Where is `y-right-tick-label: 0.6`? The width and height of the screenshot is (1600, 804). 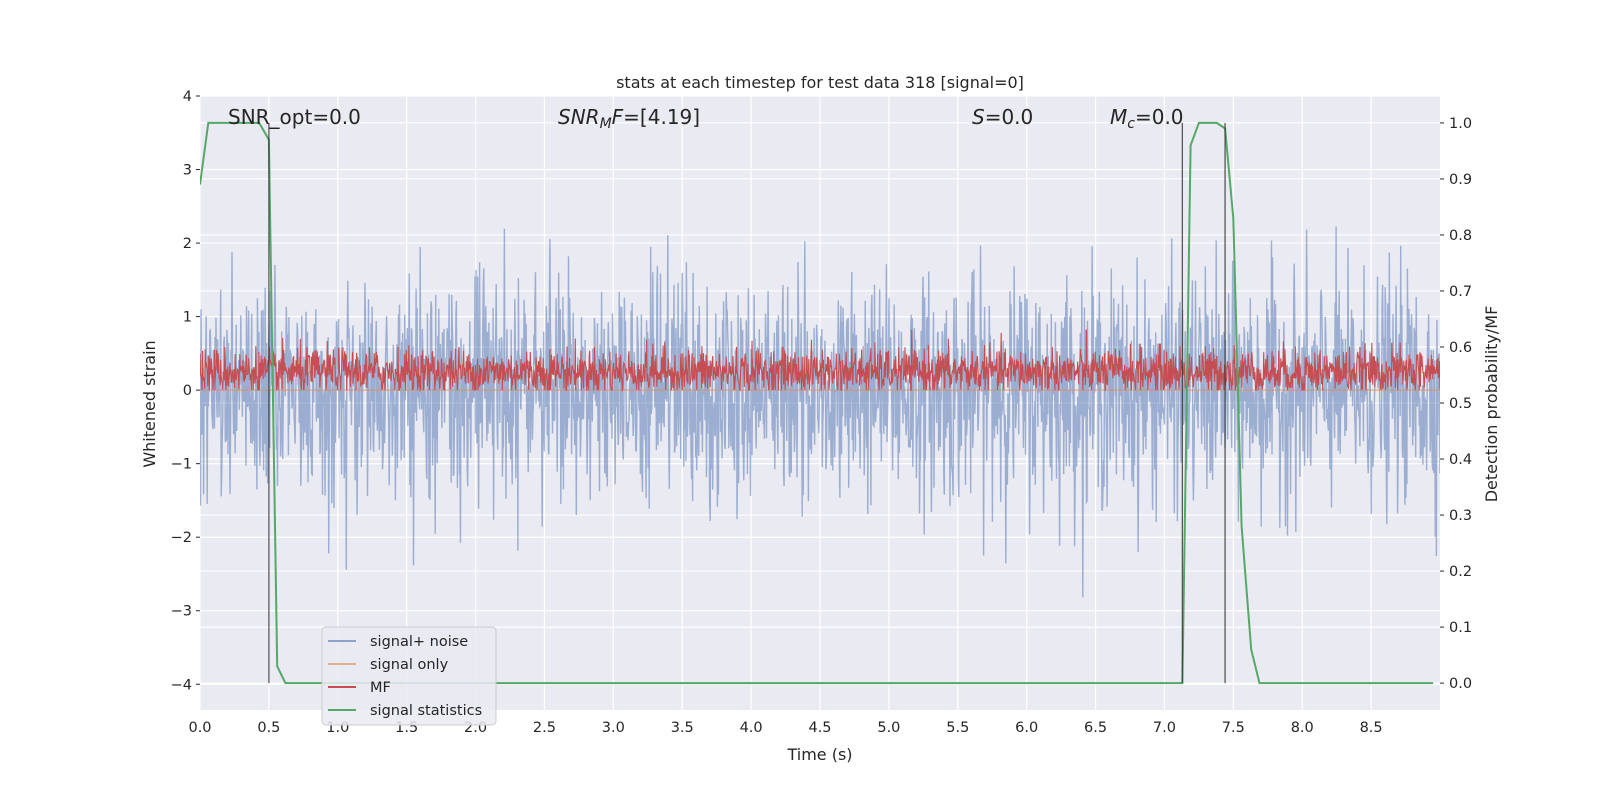 y-right-tick-label: 0.6 is located at coordinates (1460, 348).